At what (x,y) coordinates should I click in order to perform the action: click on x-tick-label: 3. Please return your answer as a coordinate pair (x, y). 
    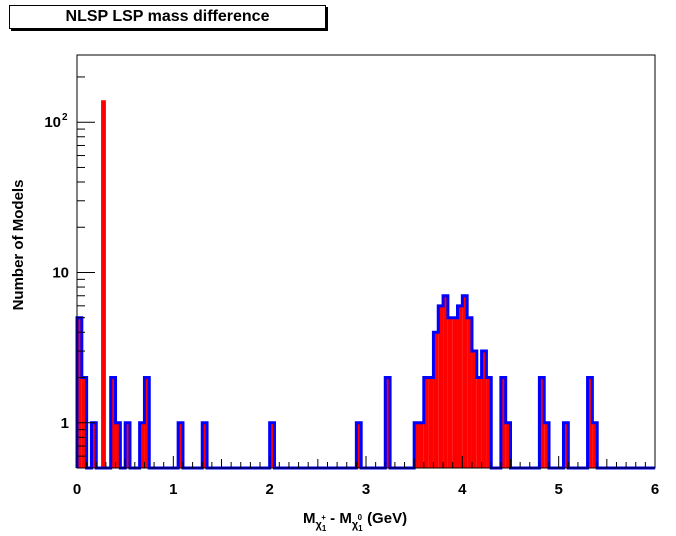
    Looking at the image, I should click on (366, 489).